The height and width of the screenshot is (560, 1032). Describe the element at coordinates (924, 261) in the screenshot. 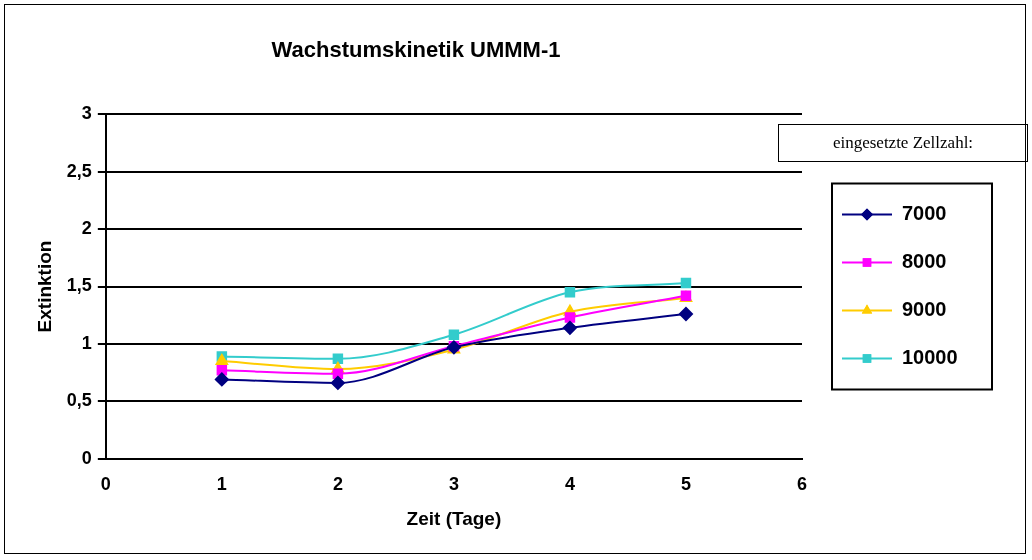

I see `legend-label: 8000` at that location.